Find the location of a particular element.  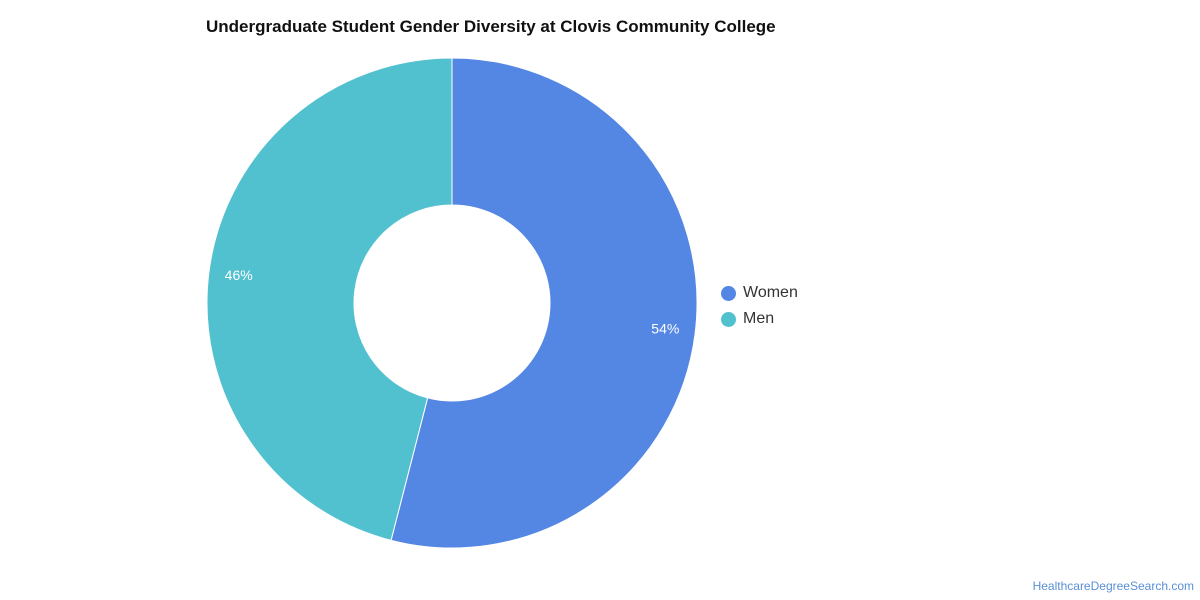

legend-label-men: Men is located at coordinates (759, 318).